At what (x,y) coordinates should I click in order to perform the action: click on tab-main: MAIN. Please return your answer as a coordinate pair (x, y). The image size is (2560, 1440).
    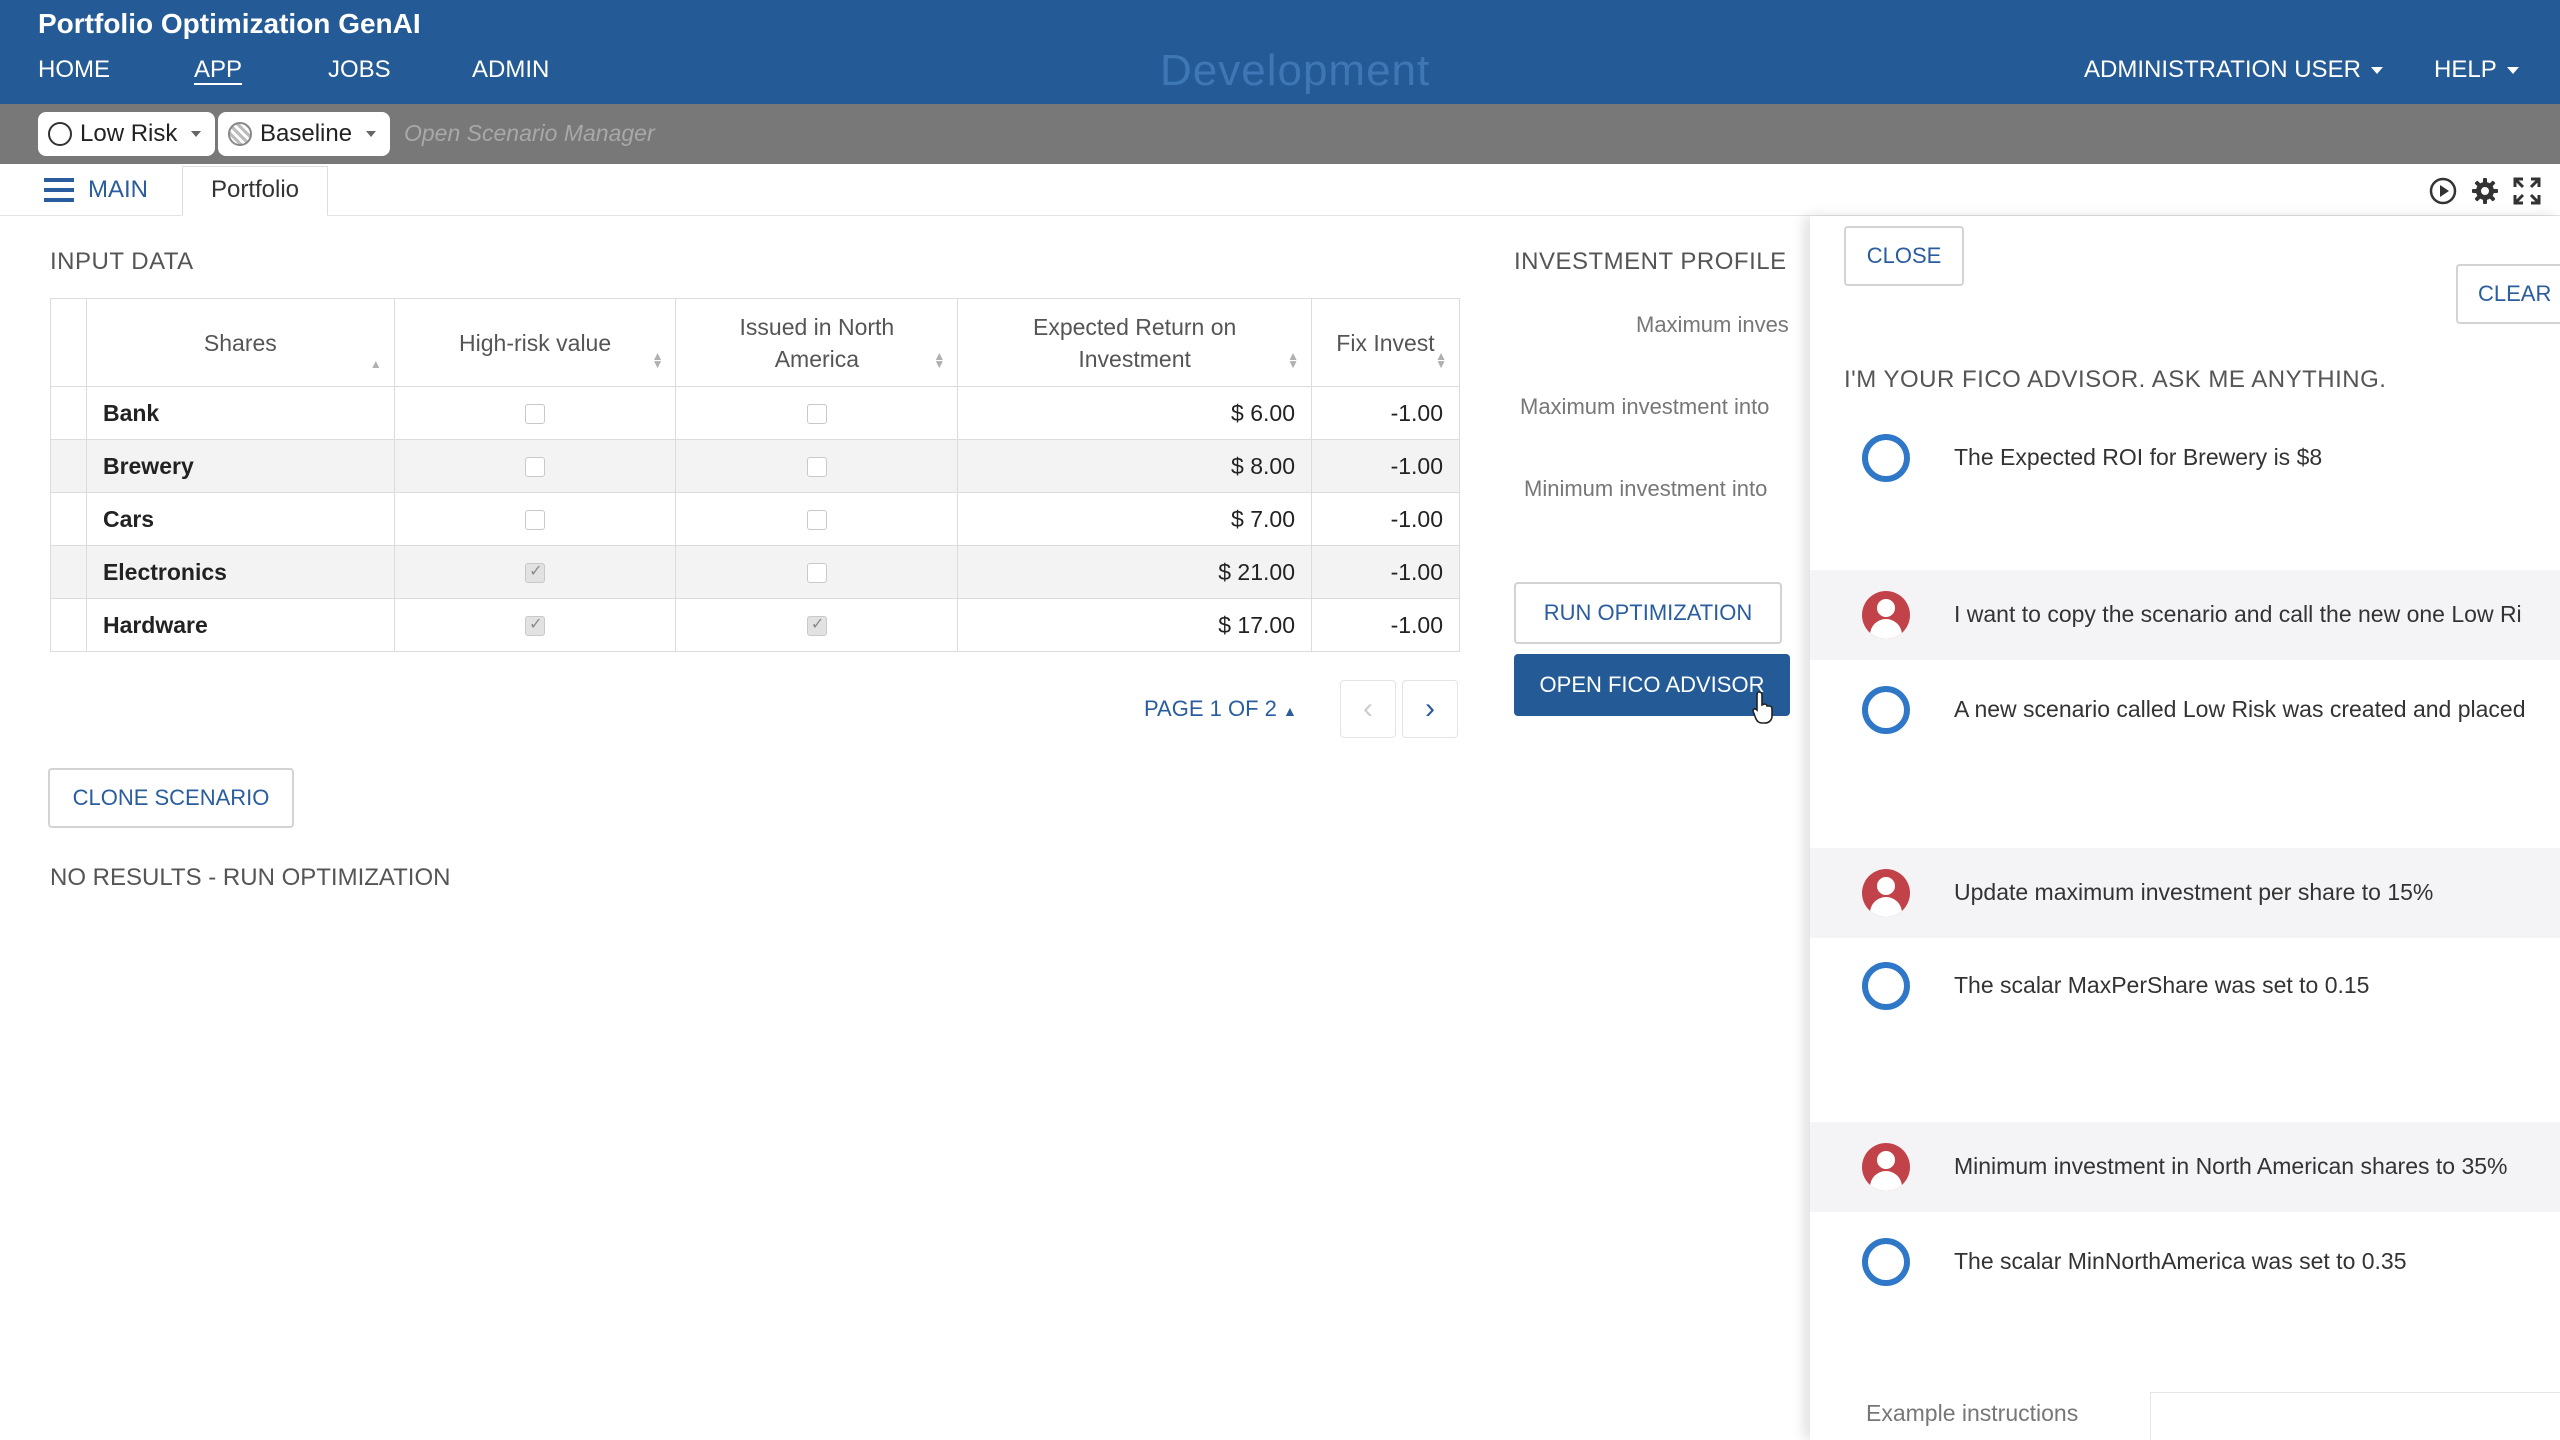
    Looking at the image, I should click on (118, 189).